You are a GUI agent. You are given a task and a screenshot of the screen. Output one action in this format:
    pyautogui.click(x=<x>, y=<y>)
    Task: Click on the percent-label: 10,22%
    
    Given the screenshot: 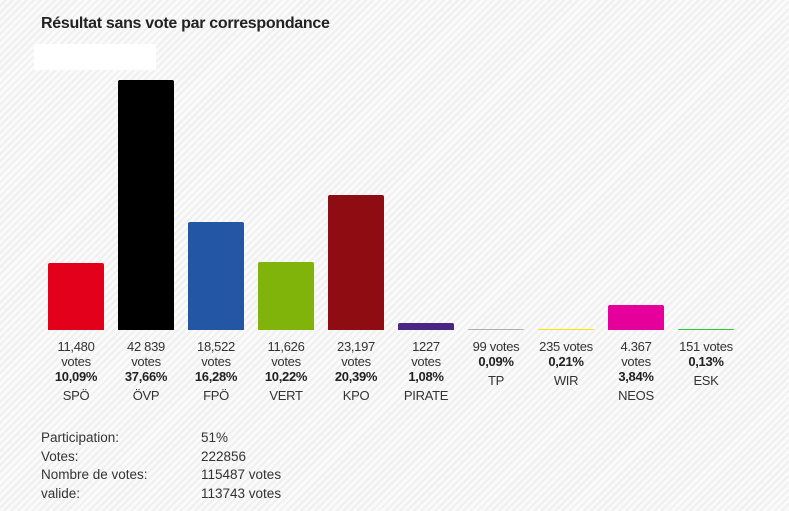 What is the action you would take?
    pyautogui.click(x=286, y=376)
    